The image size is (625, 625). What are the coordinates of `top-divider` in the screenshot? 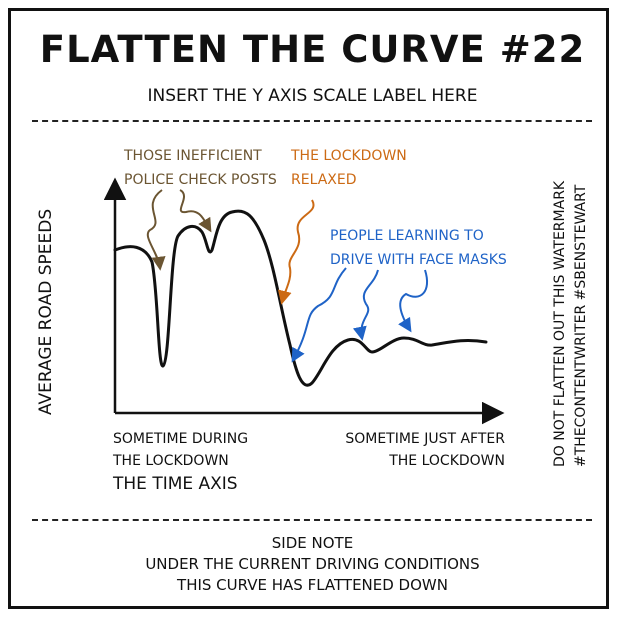 It's located at (312, 121).